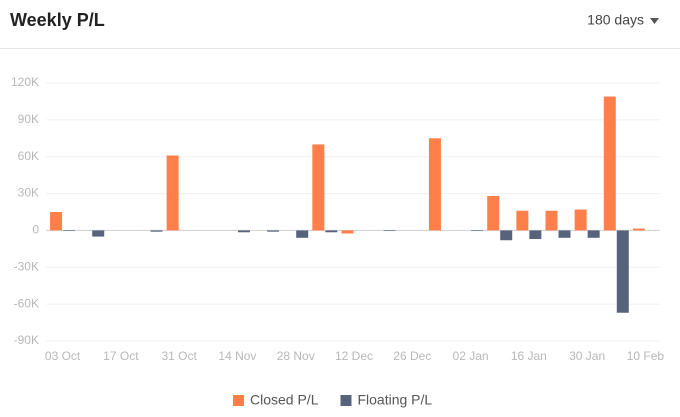 This screenshot has width=680, height=417. What do you see at coordinates (35, 230) in the screenshot?
I see `y-tick-label: 0` at bounding box center [35, 230].